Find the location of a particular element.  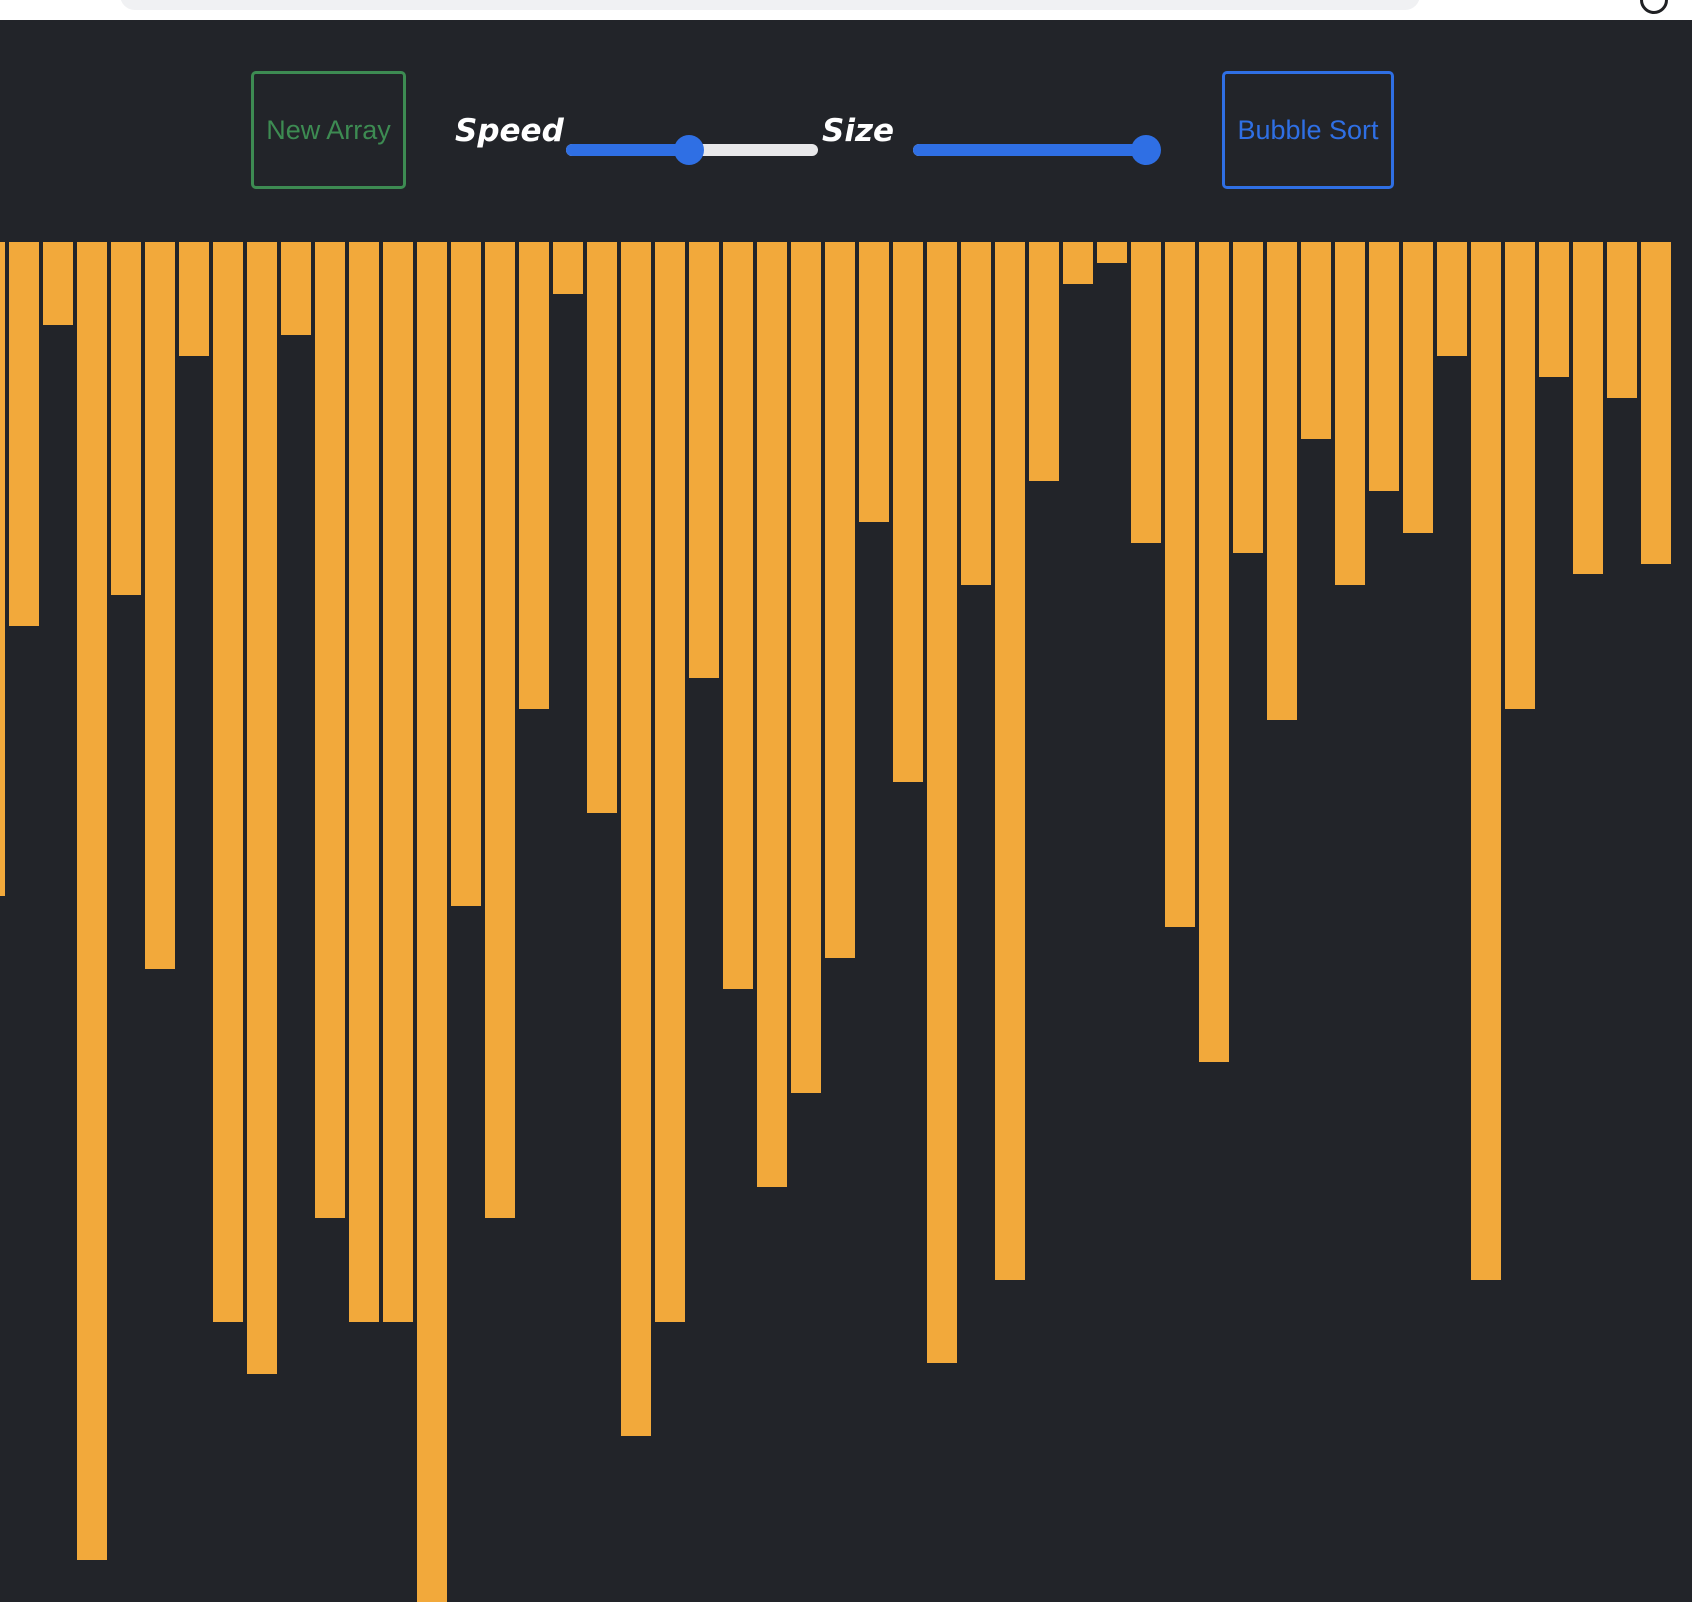

new-array-button: New Array is located at coordinates (328, 130).